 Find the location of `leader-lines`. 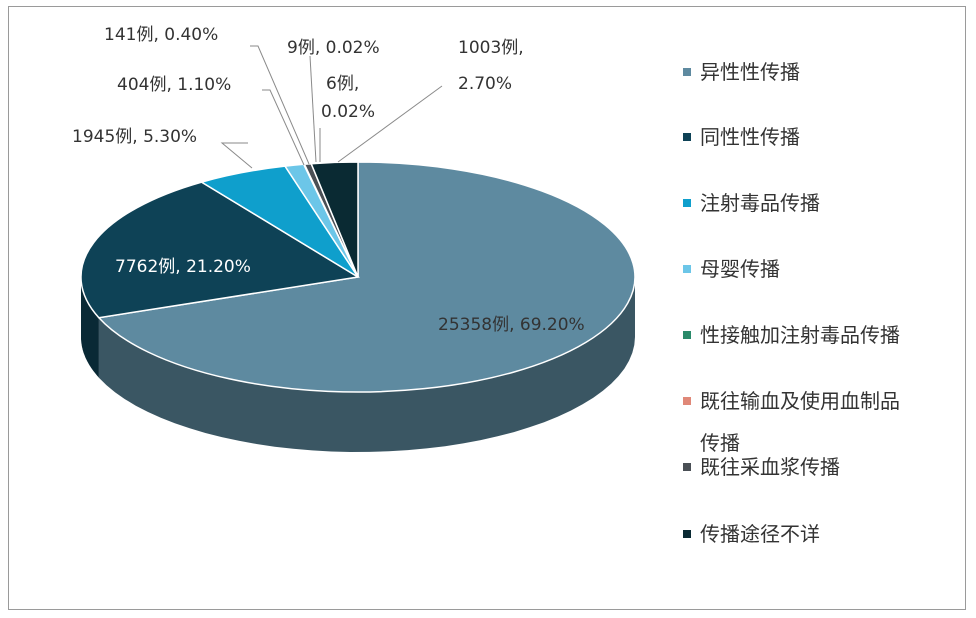

leader-lines is located at coordinates (331, 107).